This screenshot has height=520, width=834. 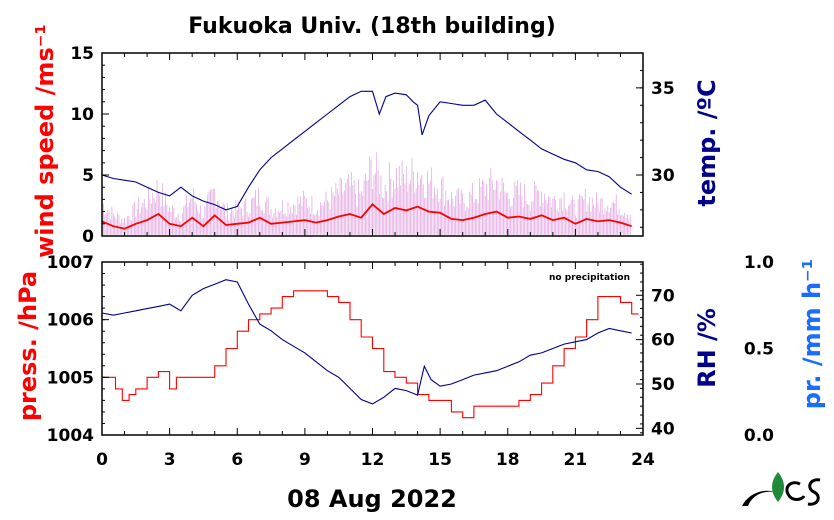 What do you see at coordinates (45, 141) in the screenshot?
I see `top-left-axis-label: wind speed /ms⁻¹` at bounding box center [45, 141].